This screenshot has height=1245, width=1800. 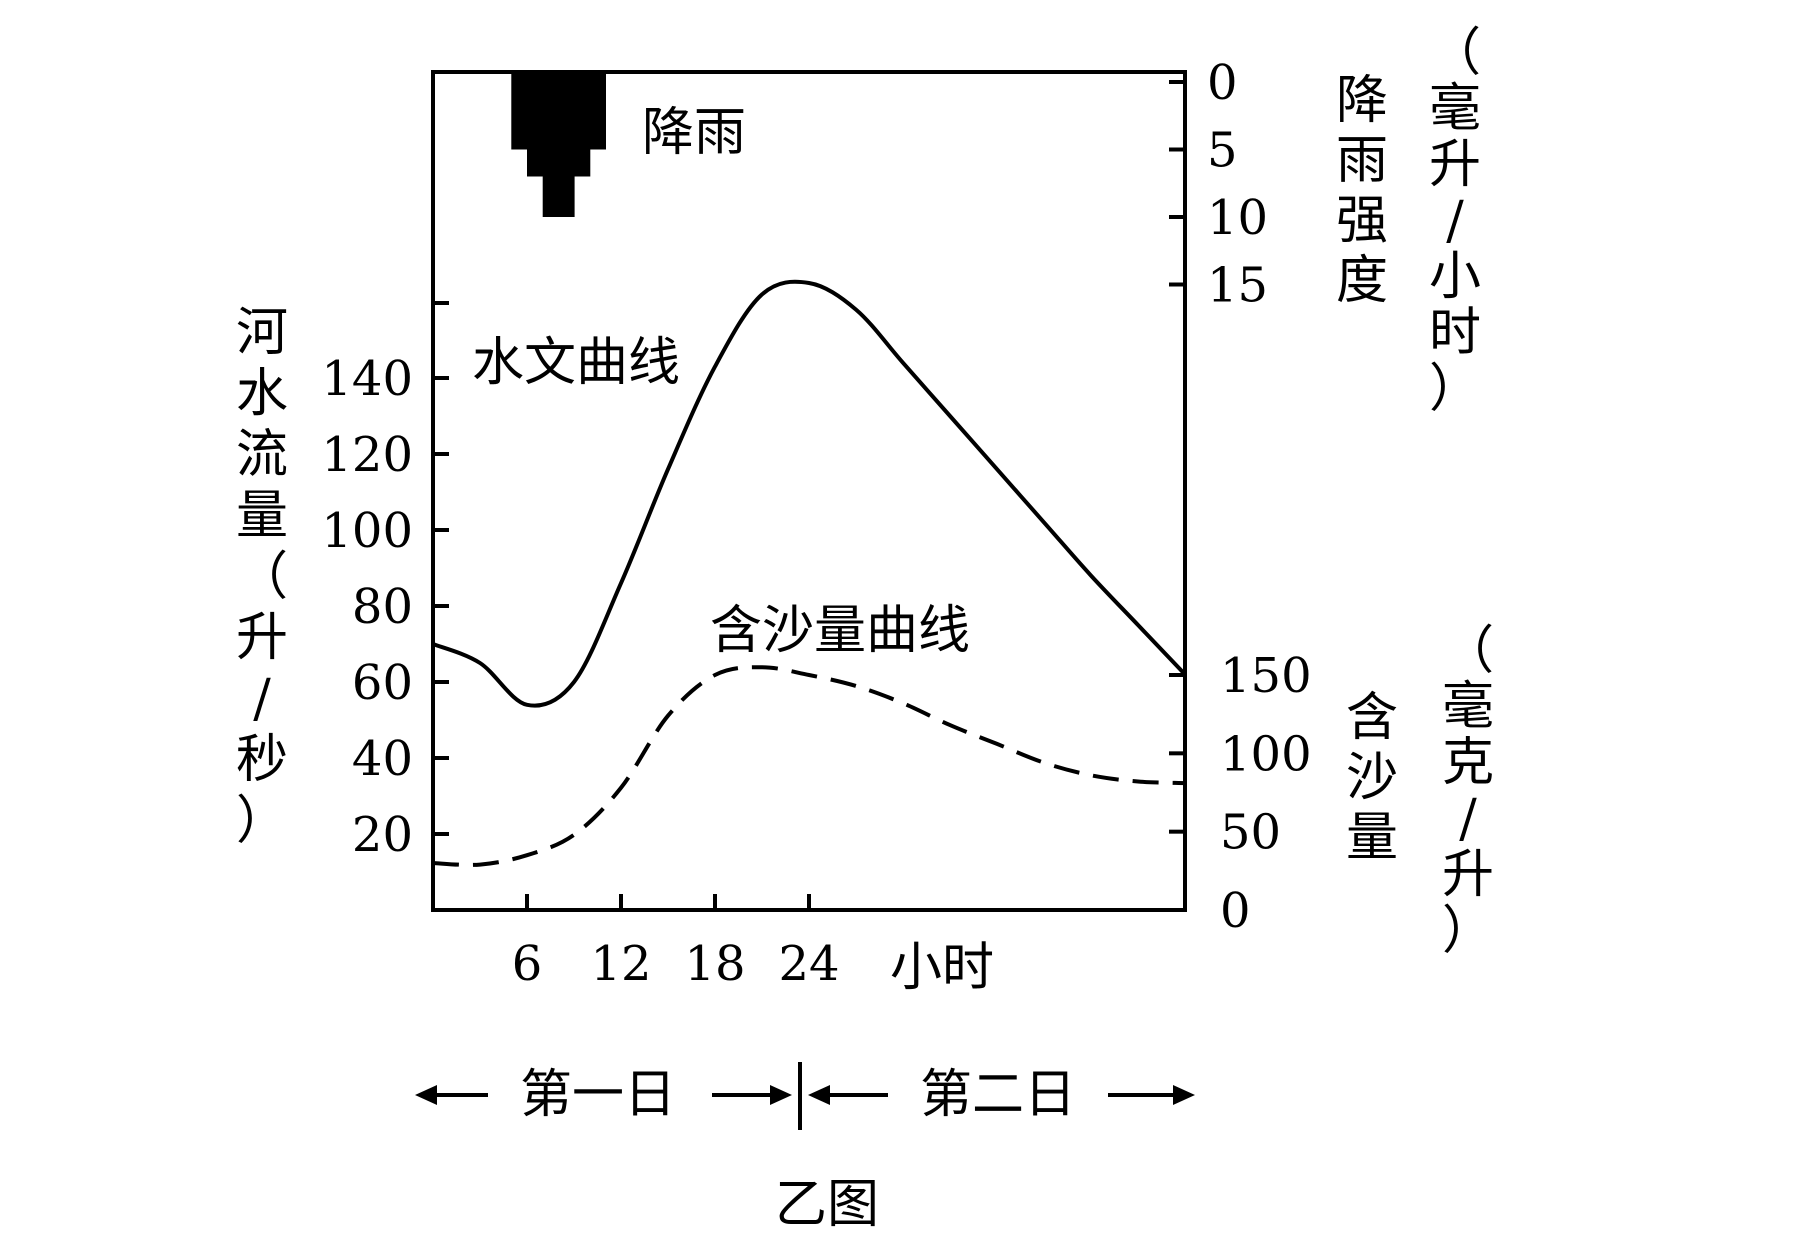 I want to click on day-1-label: 第一日, so click(x=598, y=1095).